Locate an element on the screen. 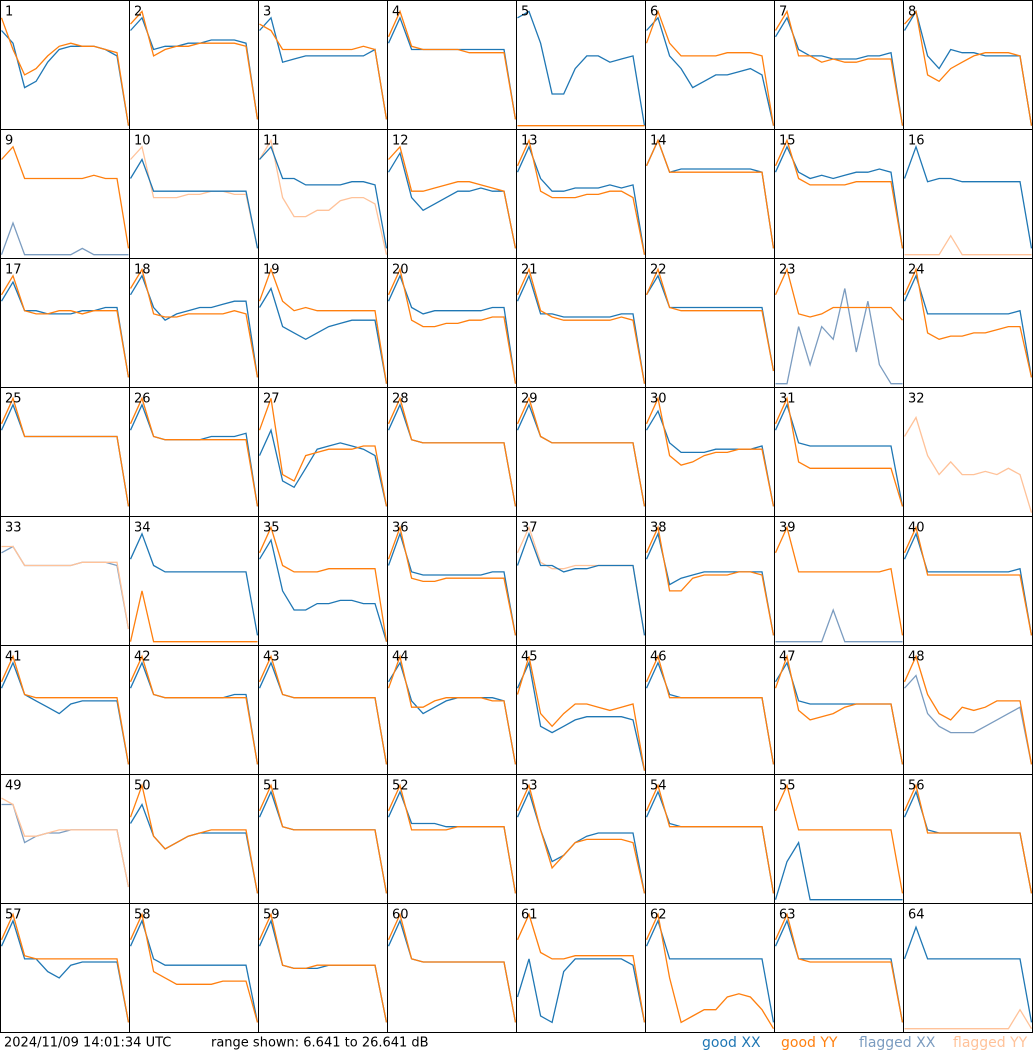 Image resolution: width=1033 pixels, height=1053 pixels. panel: 63 is located at coordinates (839, 968).